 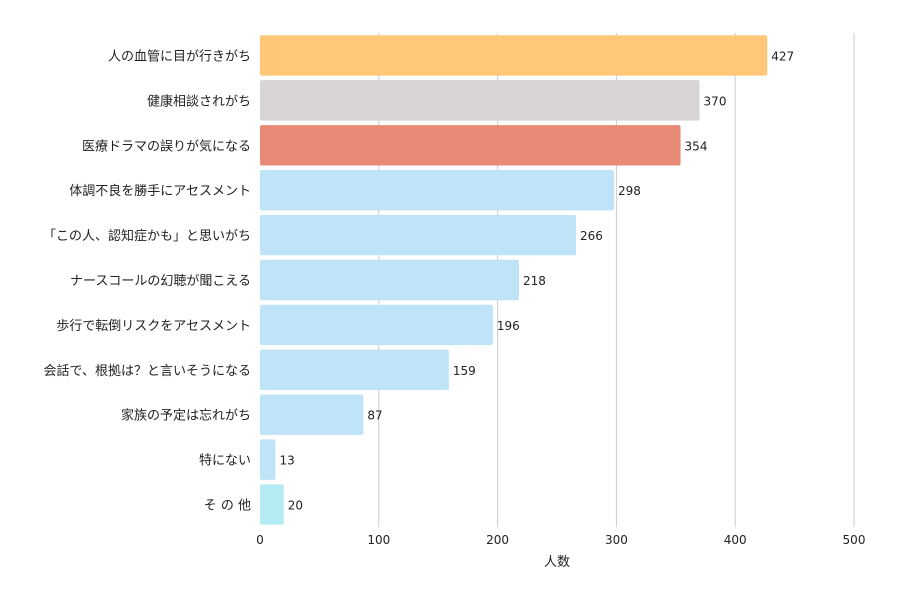 I want to click on value-label: 20, so click(x=295, y=506).